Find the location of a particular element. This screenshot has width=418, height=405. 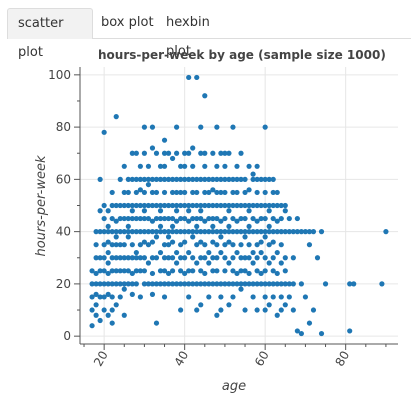

y-tick-label: 100 is located at coordinates (59, 75).